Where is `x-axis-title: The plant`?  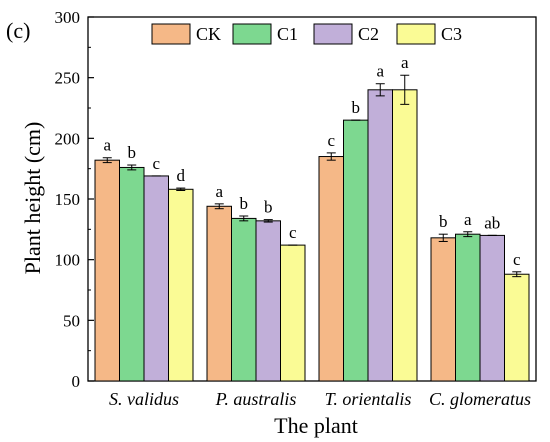 x-axis-title: The plant is located at coordinates (316, 425).